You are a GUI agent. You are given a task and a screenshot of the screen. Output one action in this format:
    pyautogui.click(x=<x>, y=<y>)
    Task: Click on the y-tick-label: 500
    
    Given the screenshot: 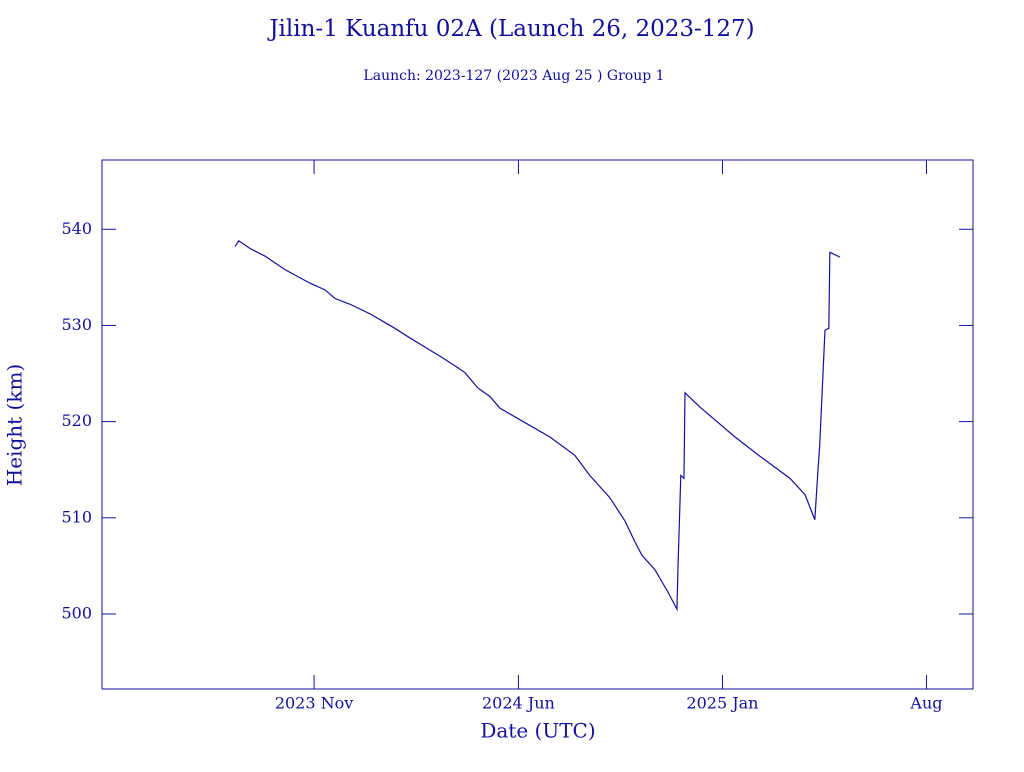 What is the action you would take?
    pyautogui.click(x=76, y=612)
    